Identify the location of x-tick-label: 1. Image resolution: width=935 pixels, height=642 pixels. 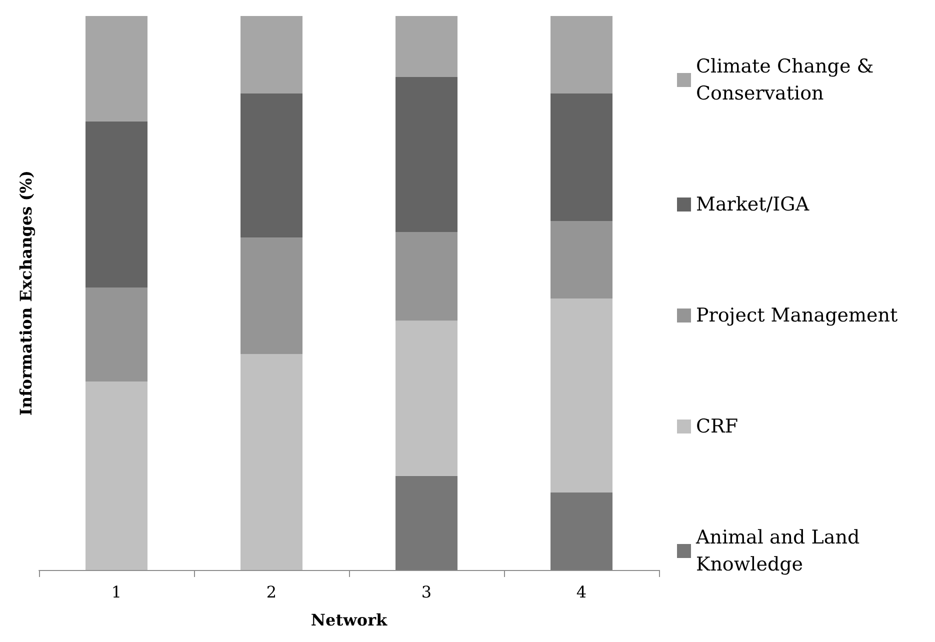
(116, 592).